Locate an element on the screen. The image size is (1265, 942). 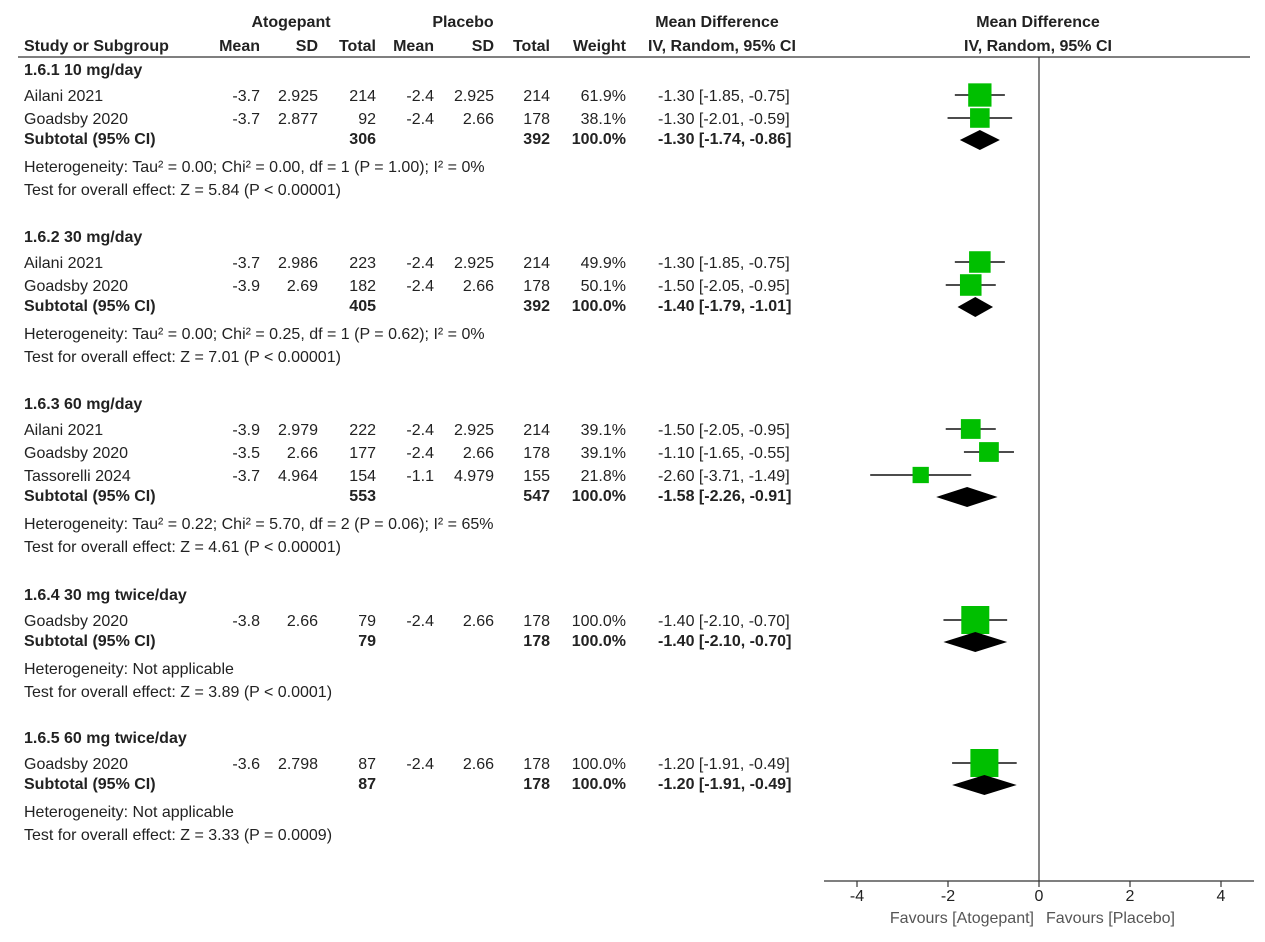
study-total1: 223 is located at coordinates (362, 263).